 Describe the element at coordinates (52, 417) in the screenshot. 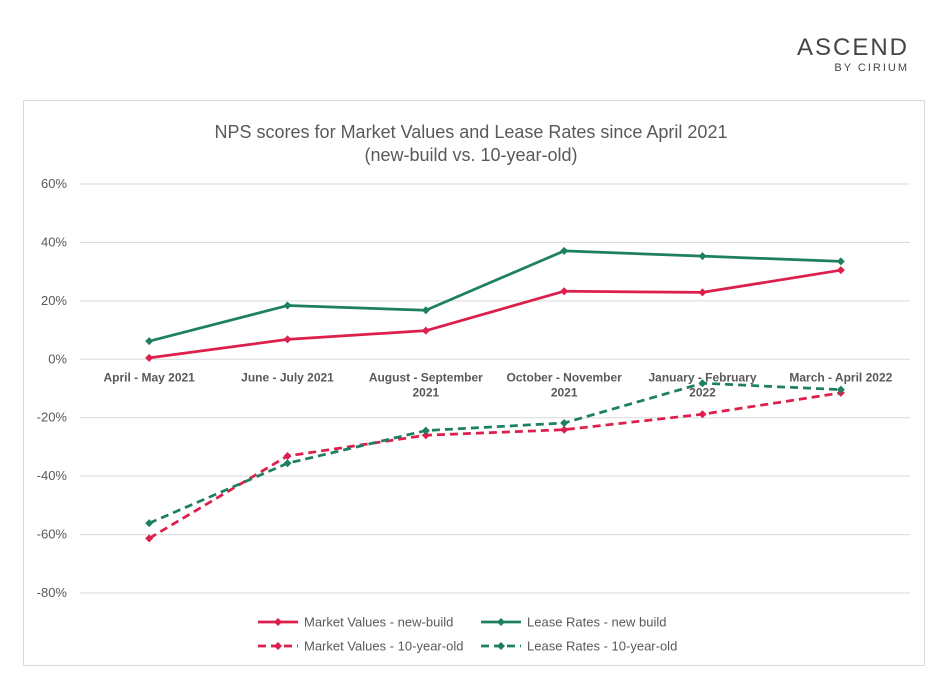

I see `y-tick-label: -20%` at that location.